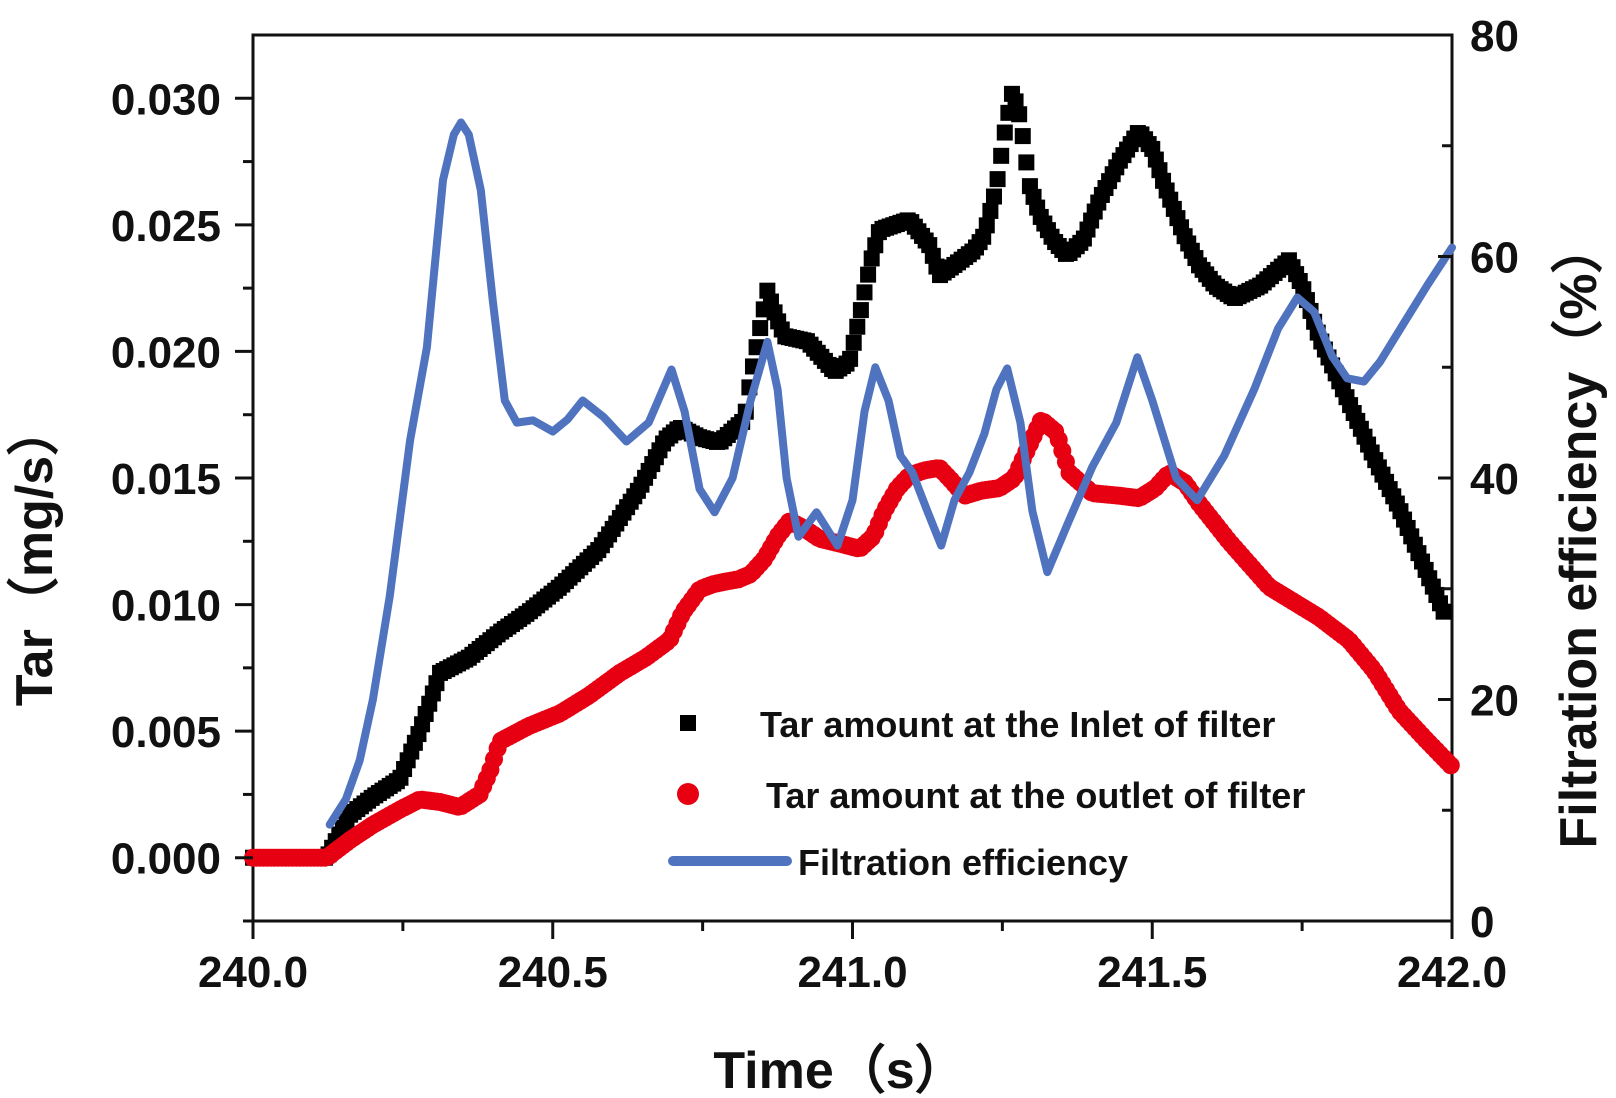 The height and width of the screenshot is (1098, 1616). I want to click on y-tick-label: 0.020, so click(166, 352).